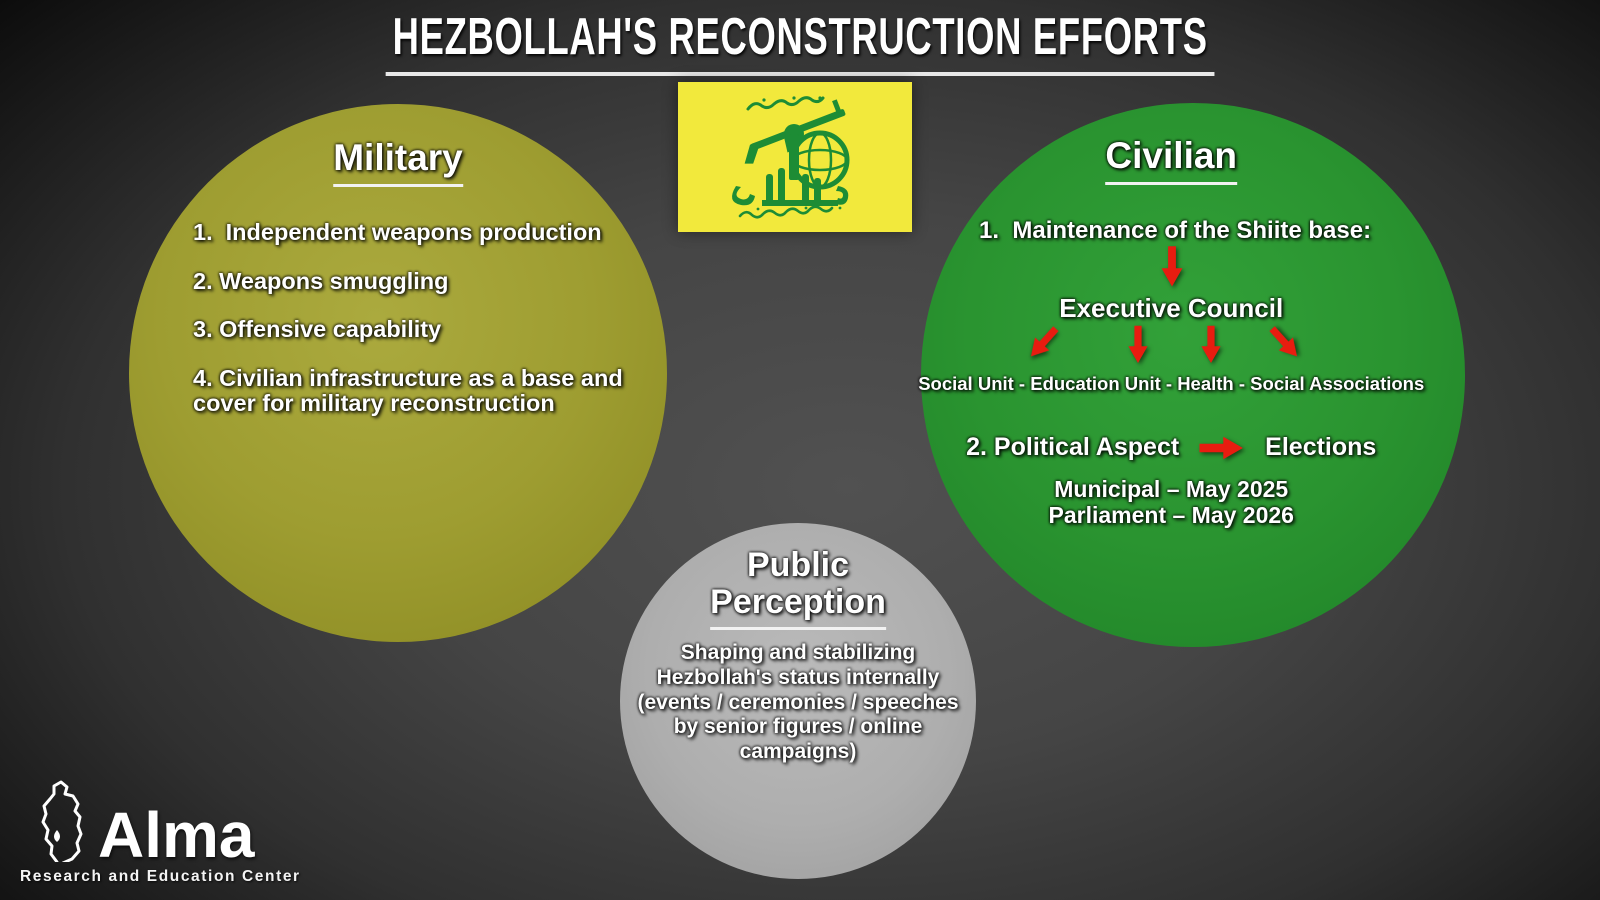 Image resolution: width=1600 pixels, height=900 pixels. What do you see at coordinates (1175, 230) in the screenshot?
I see `civilian-item-1: 1. Maintenance of the Shiite base:` at bounding box center [1175, 230].